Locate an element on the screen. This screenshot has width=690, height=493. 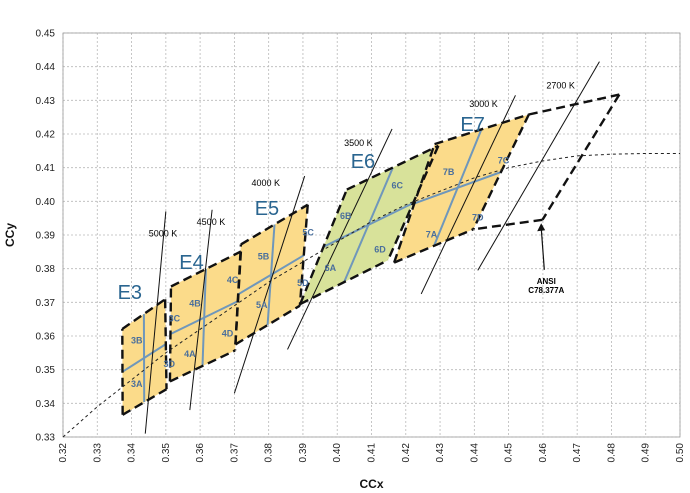
x-tick-label: 0.39 is located at coordinates (303, 453).